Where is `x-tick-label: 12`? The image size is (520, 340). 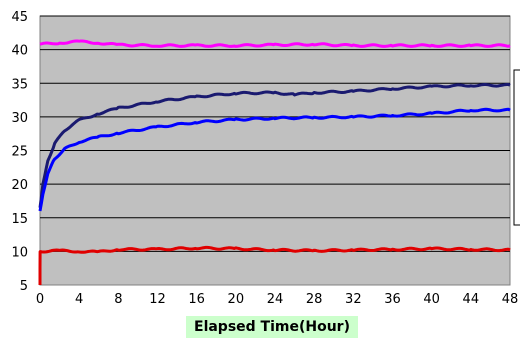 x-tick-label: 12 is located at coordinates (157, 299).